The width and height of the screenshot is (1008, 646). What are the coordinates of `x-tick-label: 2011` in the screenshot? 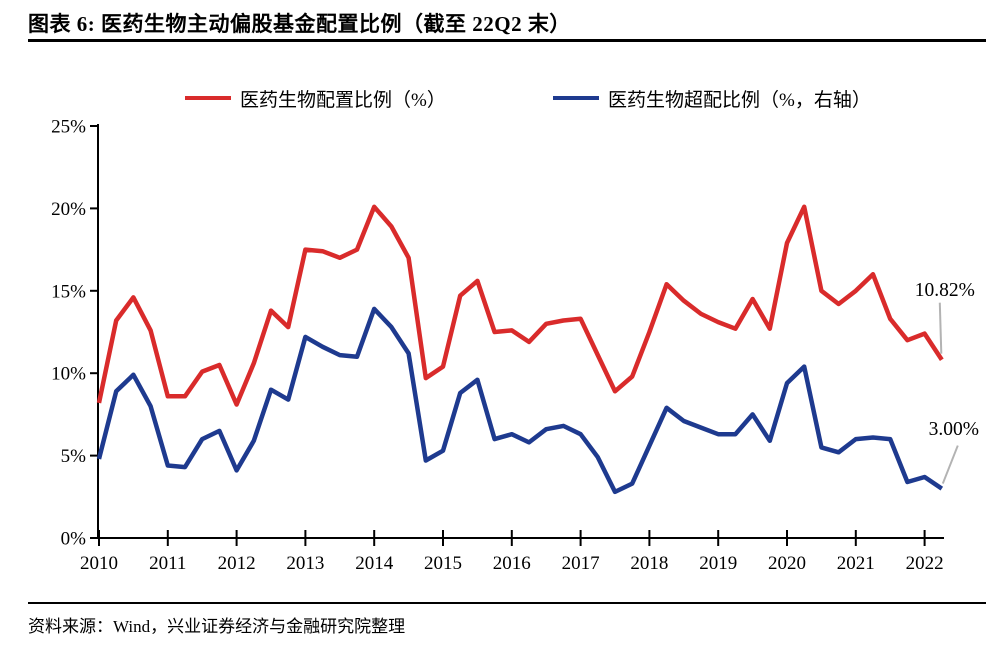 It's located at (167, 563).